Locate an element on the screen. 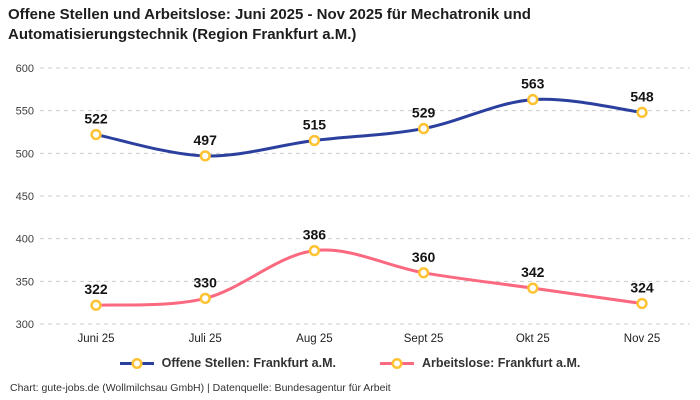 The image size is (700, 400). svg-text: 400 is located at coordinates (25, 240).